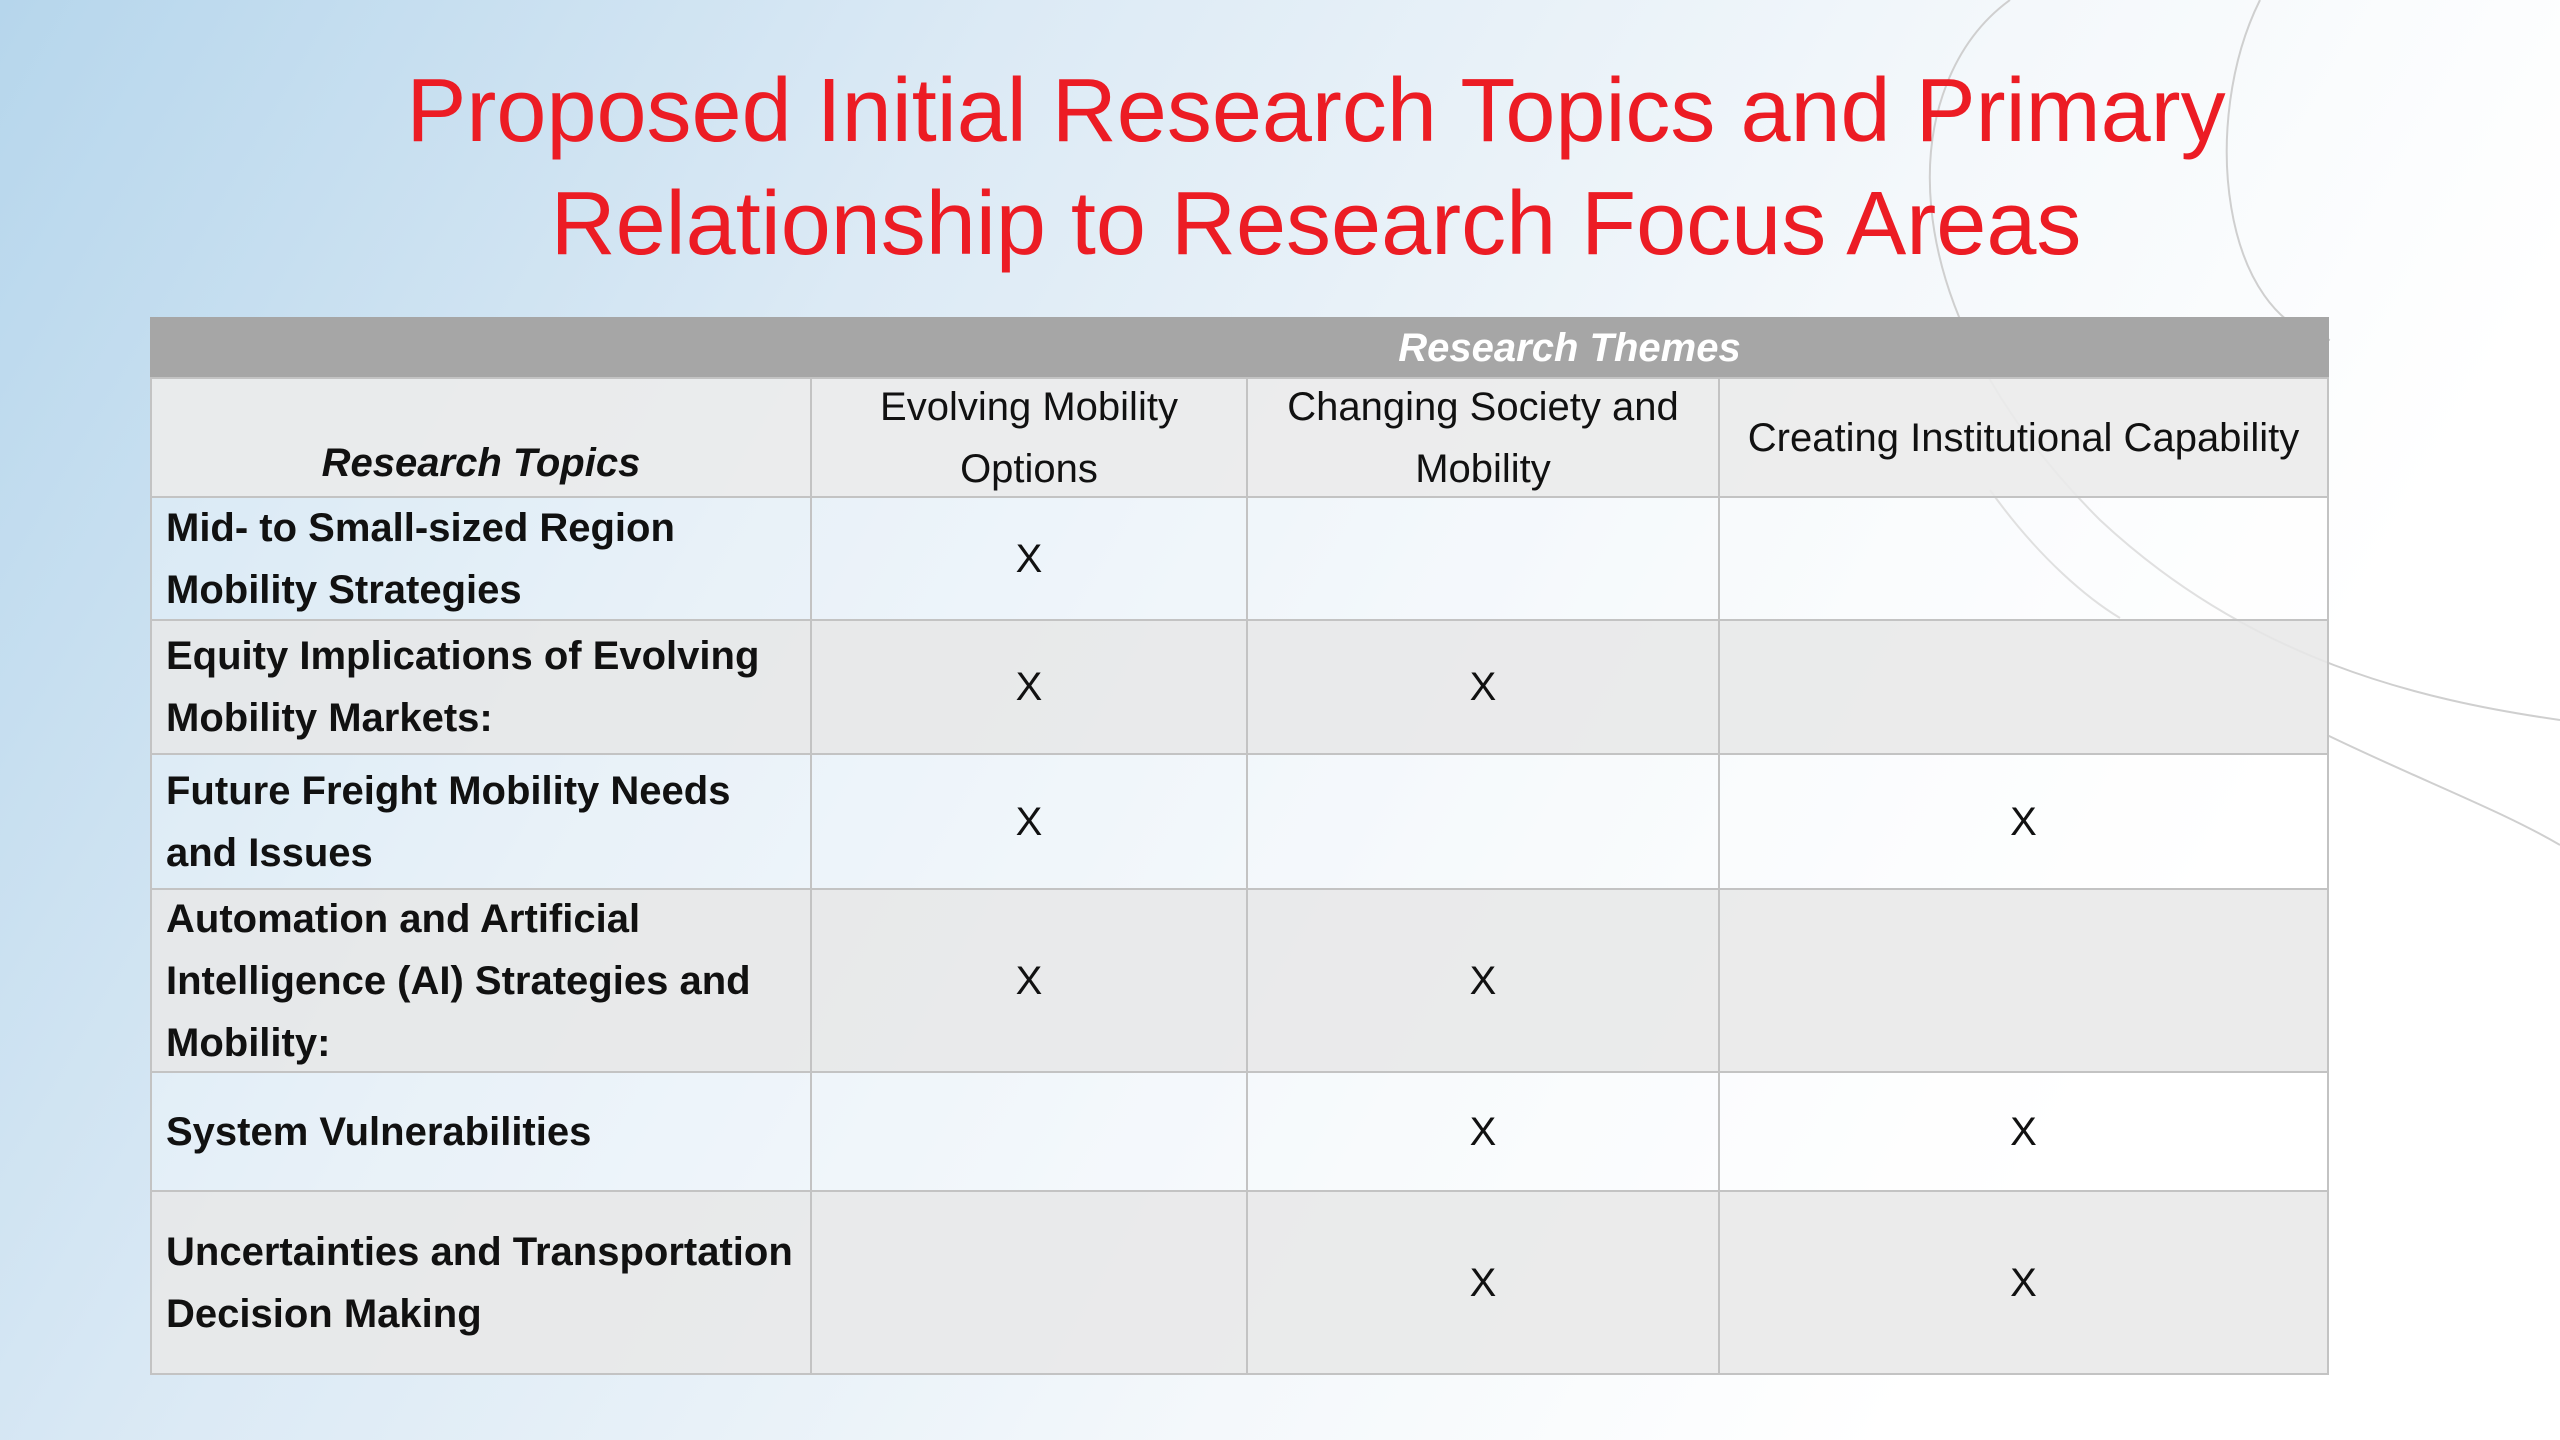 The image size is (2560, 1440). I want to click on row-topic: System Vulnerabilities, so click(481, 1131).